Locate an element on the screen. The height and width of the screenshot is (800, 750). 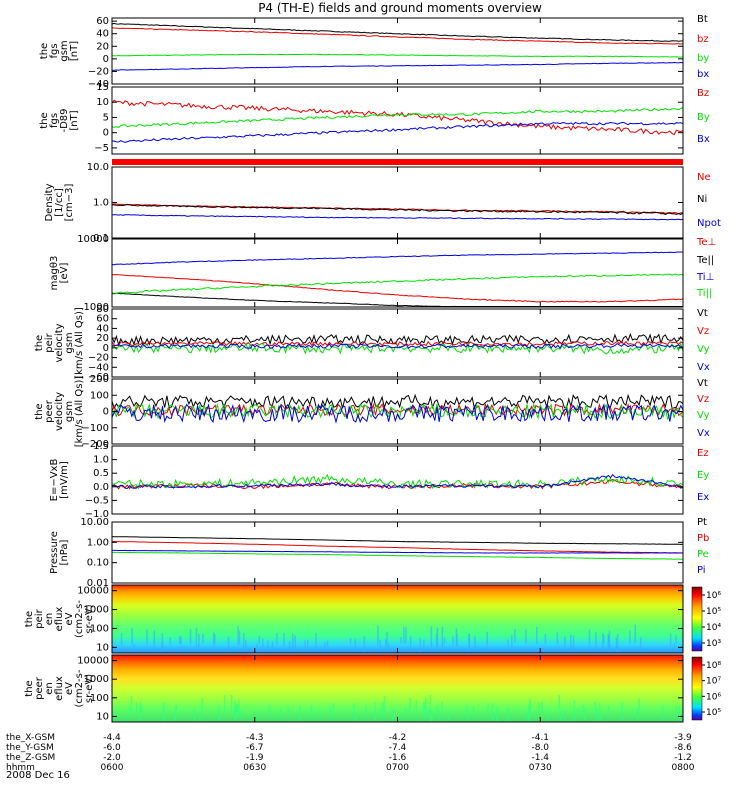
colorbar-tick-label: 10⁵ is located at coordinates (713, 713).